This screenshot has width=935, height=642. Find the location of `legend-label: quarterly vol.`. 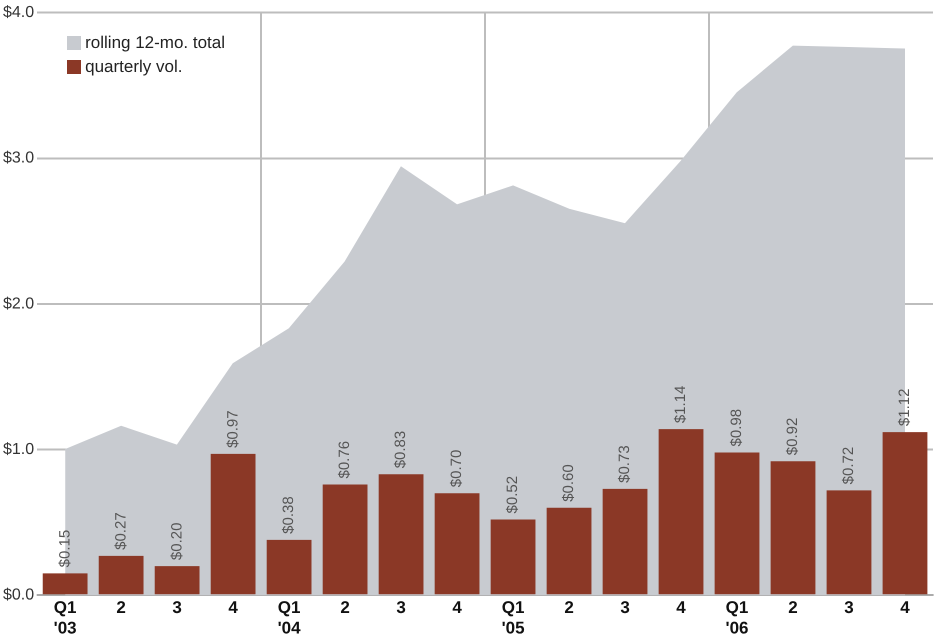

legend-label: quarterly vol. is located at coordinates (133, 66).